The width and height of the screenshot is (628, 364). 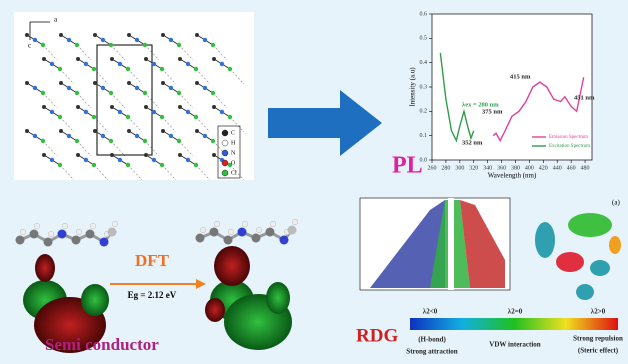 What do you see at coordinates (225, 153) in the screenshot?
I see `legend-atom` at bounding box center [225, 153].